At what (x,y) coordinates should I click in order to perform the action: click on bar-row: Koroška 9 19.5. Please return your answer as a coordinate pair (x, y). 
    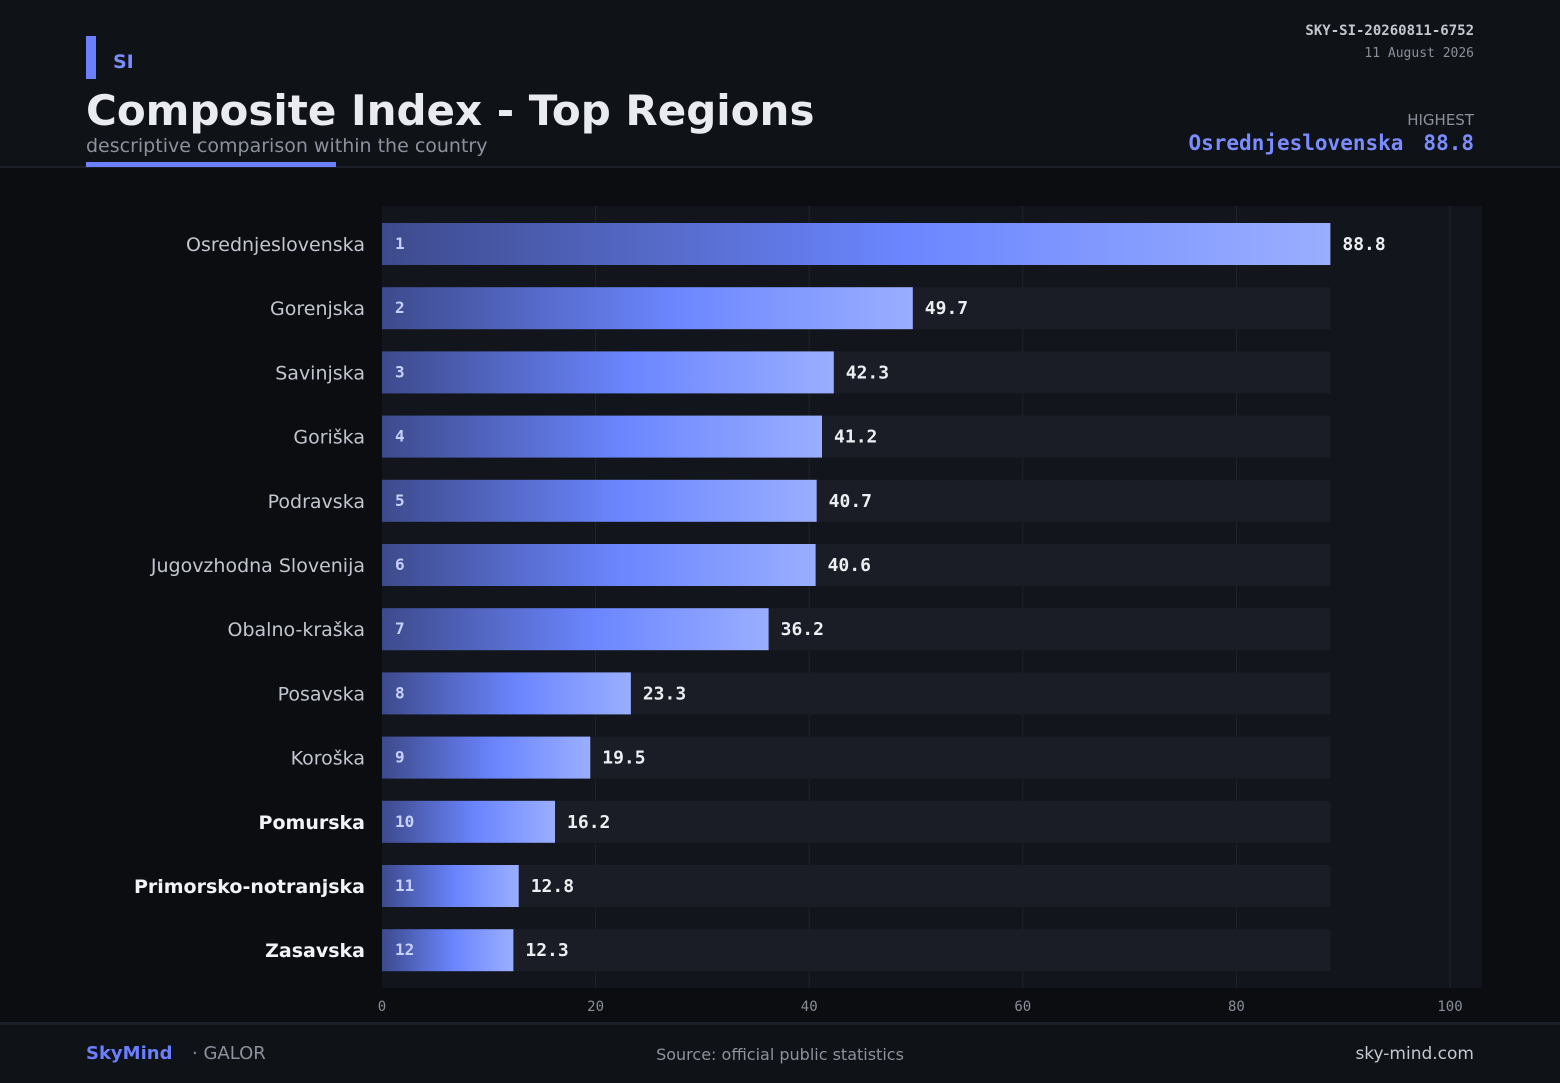
    Looking at the image, I should click on (811, 757).